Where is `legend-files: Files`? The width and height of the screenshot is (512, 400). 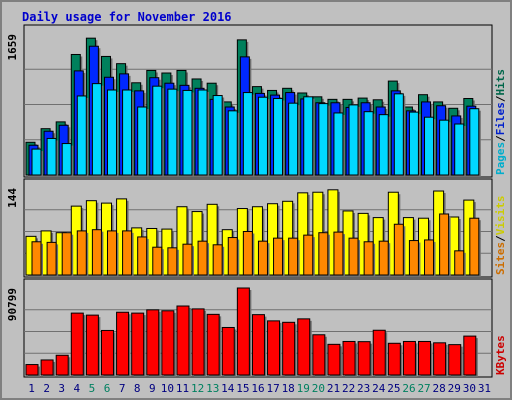 legend-files: Files is located at coordinates (500, 118).